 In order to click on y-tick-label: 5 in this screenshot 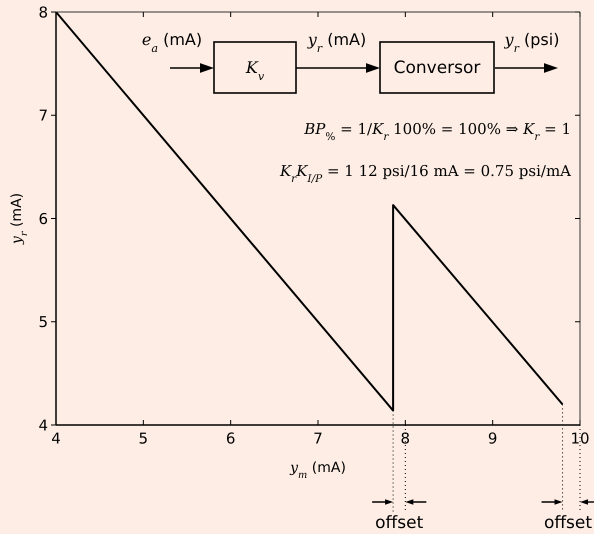, I will do `click(43, 322)`.